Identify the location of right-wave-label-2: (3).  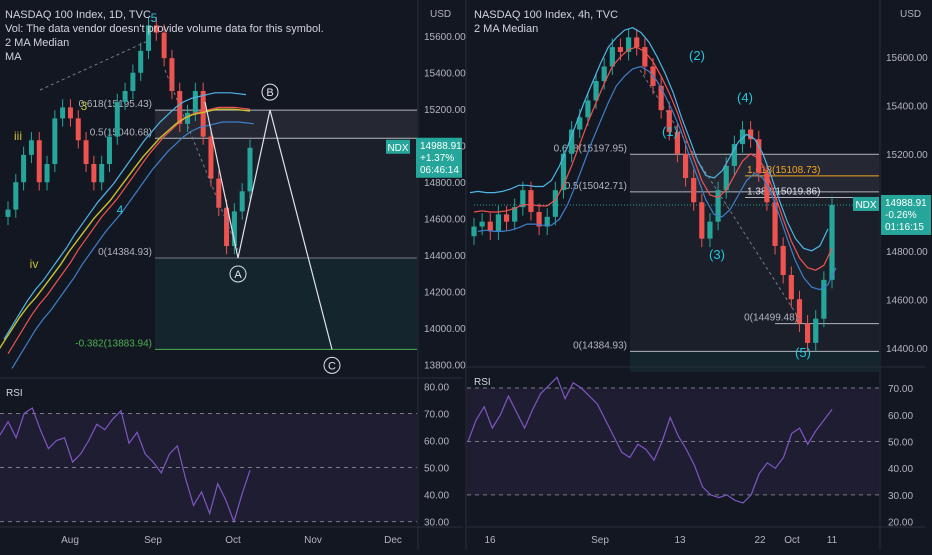
(717, 254).